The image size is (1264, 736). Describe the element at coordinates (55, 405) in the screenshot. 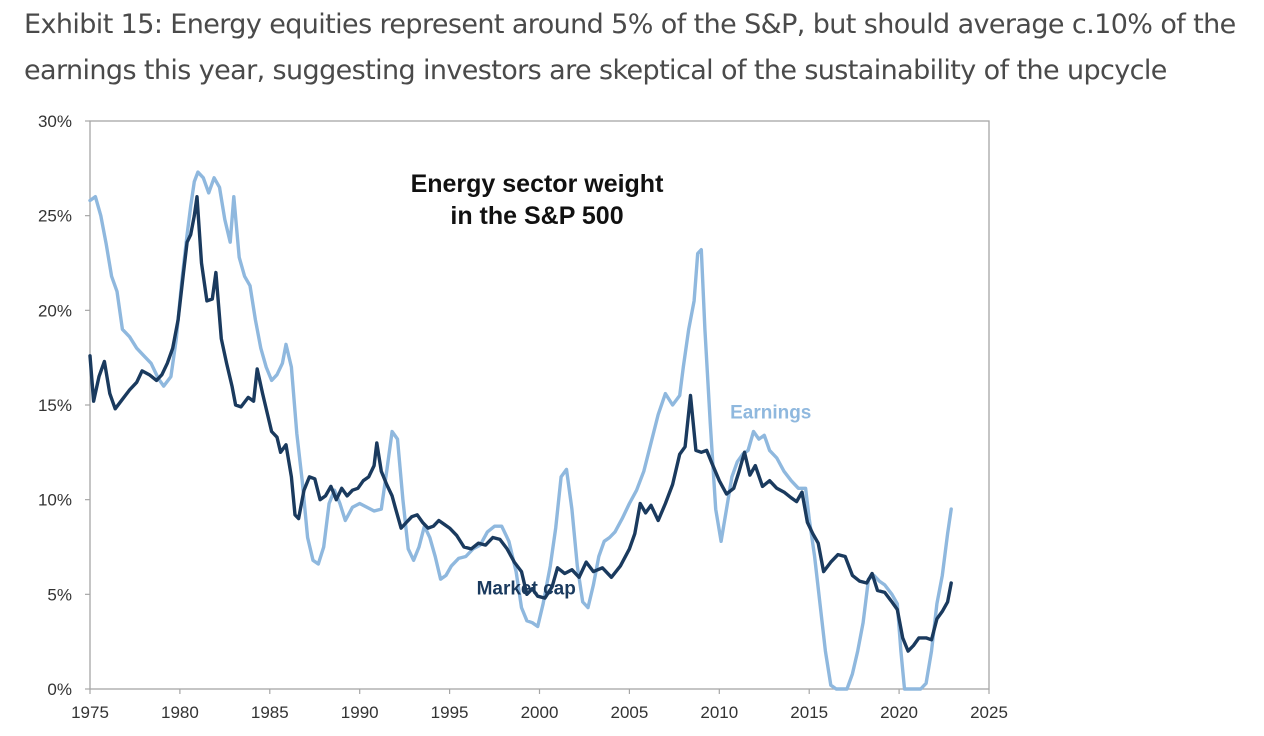

I see `y-tick-label: 15%` at that location.